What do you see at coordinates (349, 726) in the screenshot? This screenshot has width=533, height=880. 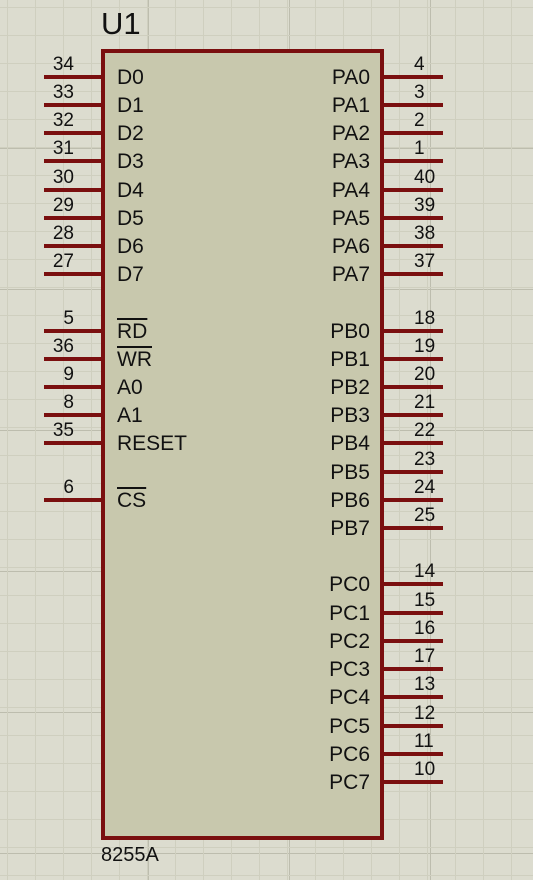 I see `pin-name: PC5` at bounding box center [349, 726].